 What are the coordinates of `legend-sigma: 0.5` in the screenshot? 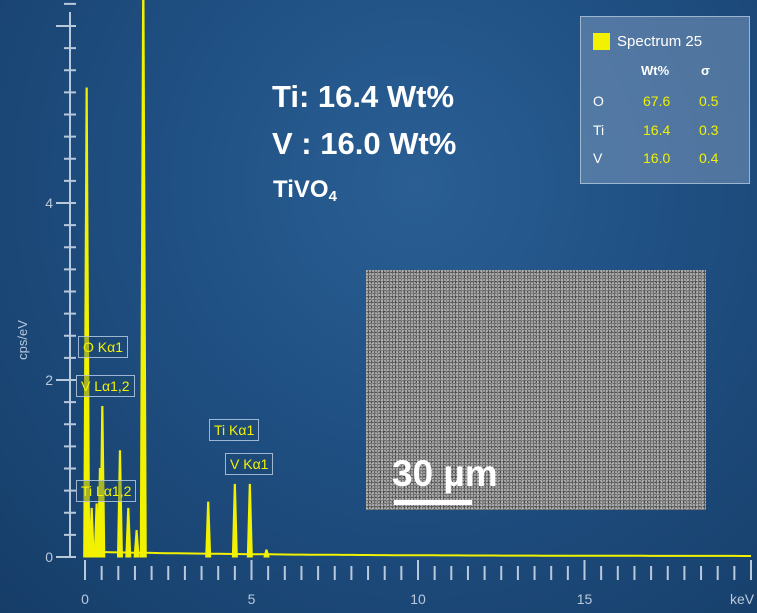 It's located at (709, 101).